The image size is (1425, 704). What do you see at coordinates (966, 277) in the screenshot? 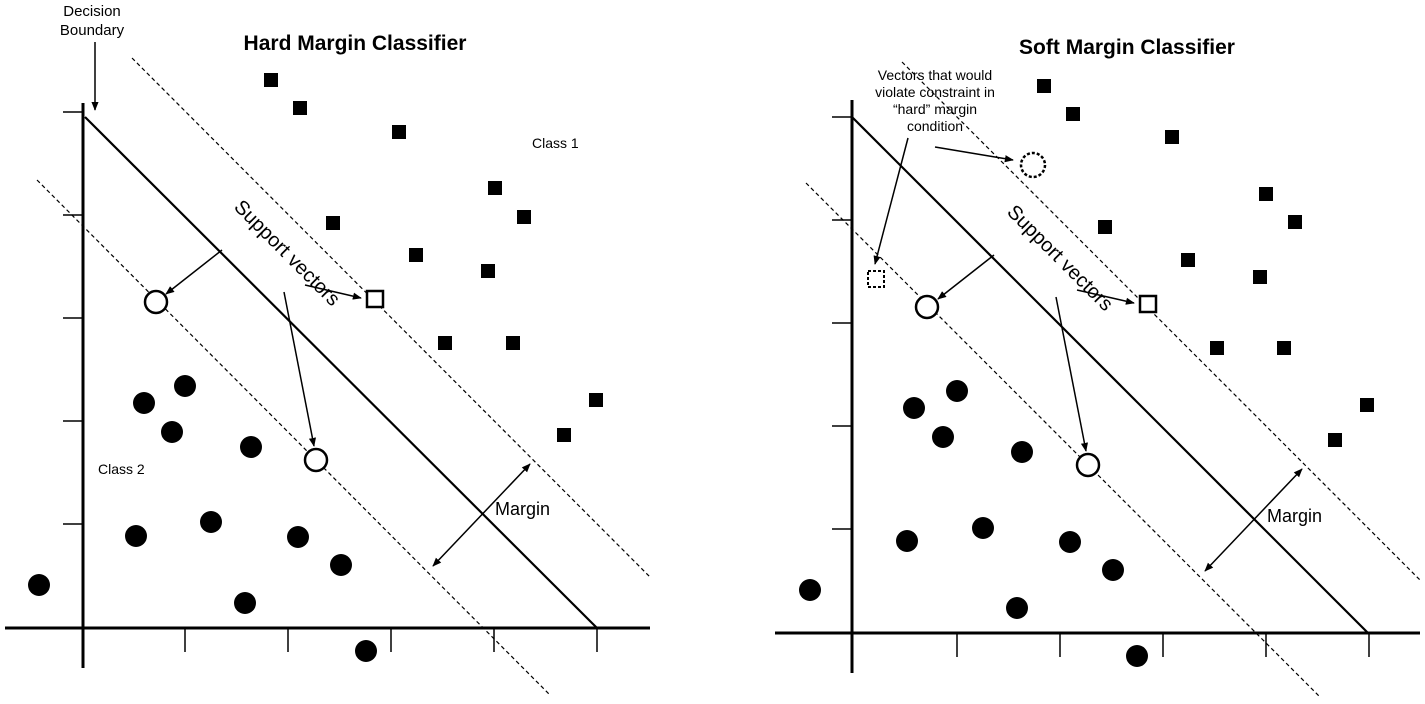
I see `soft-sv-arrow-left` at bounding box center [966, 277].